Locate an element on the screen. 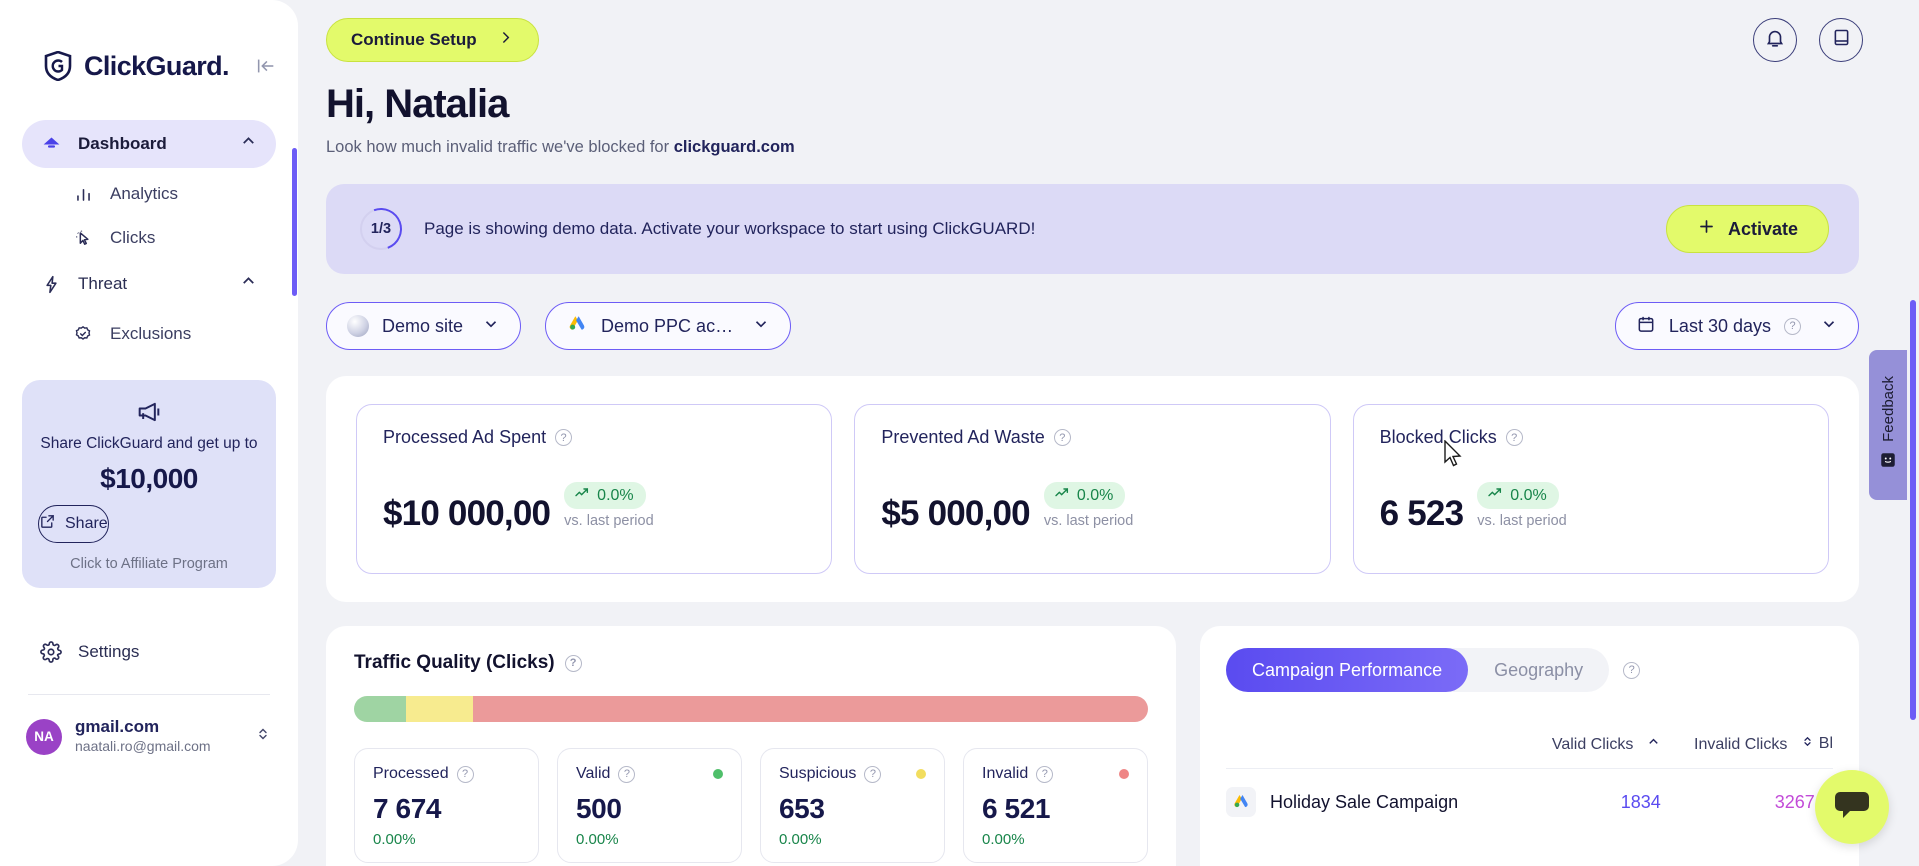  feedback-smiley-icon is located at coordinates (1888, 462).